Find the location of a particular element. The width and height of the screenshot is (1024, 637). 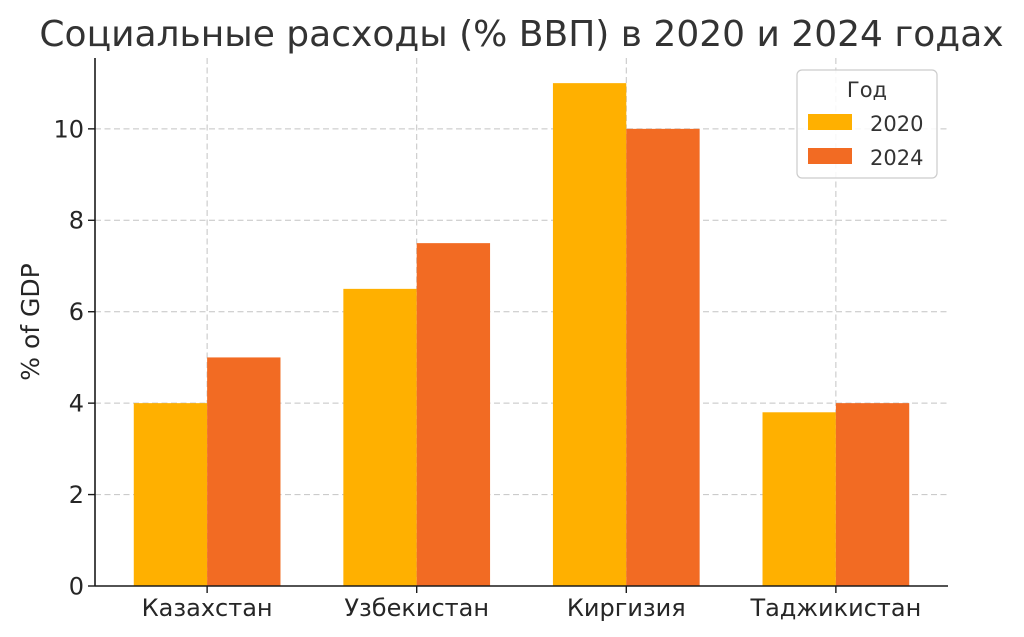

legend-swatch-2020 is located at coordinates (830, 122).